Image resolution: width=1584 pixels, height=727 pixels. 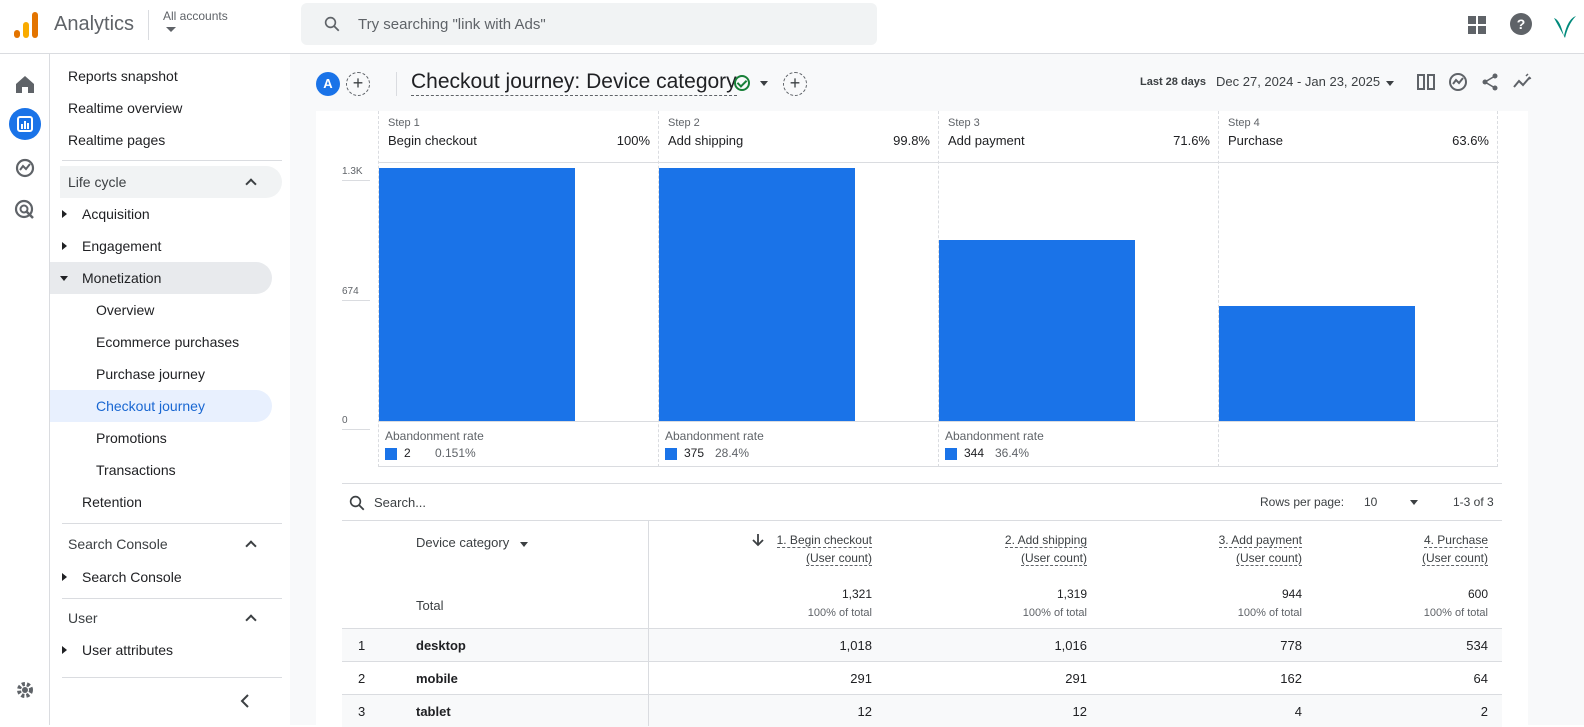 I want to click on add-filter-button: +, so click(x=795, y=84).